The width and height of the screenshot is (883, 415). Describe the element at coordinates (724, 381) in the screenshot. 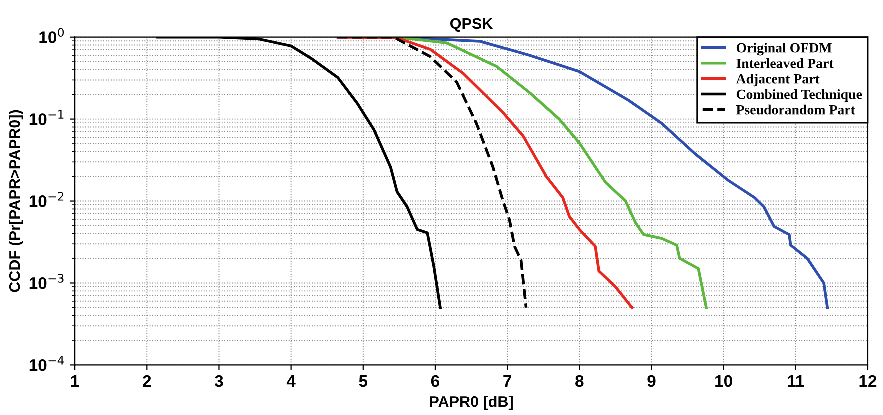

I see `x-tick-label: 10` at that location.